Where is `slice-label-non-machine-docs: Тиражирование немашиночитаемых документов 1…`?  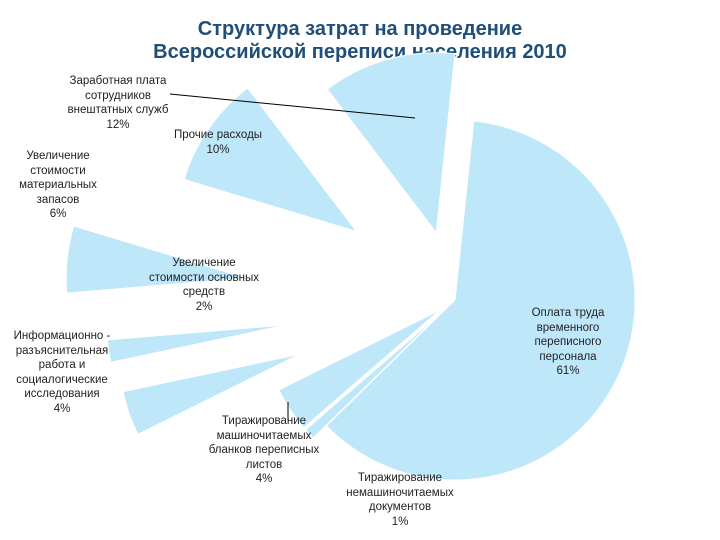
slice-label-non-machine-docs: Тиражирование немашиночитаемых документов 1… is located at coordinates (400, 500).